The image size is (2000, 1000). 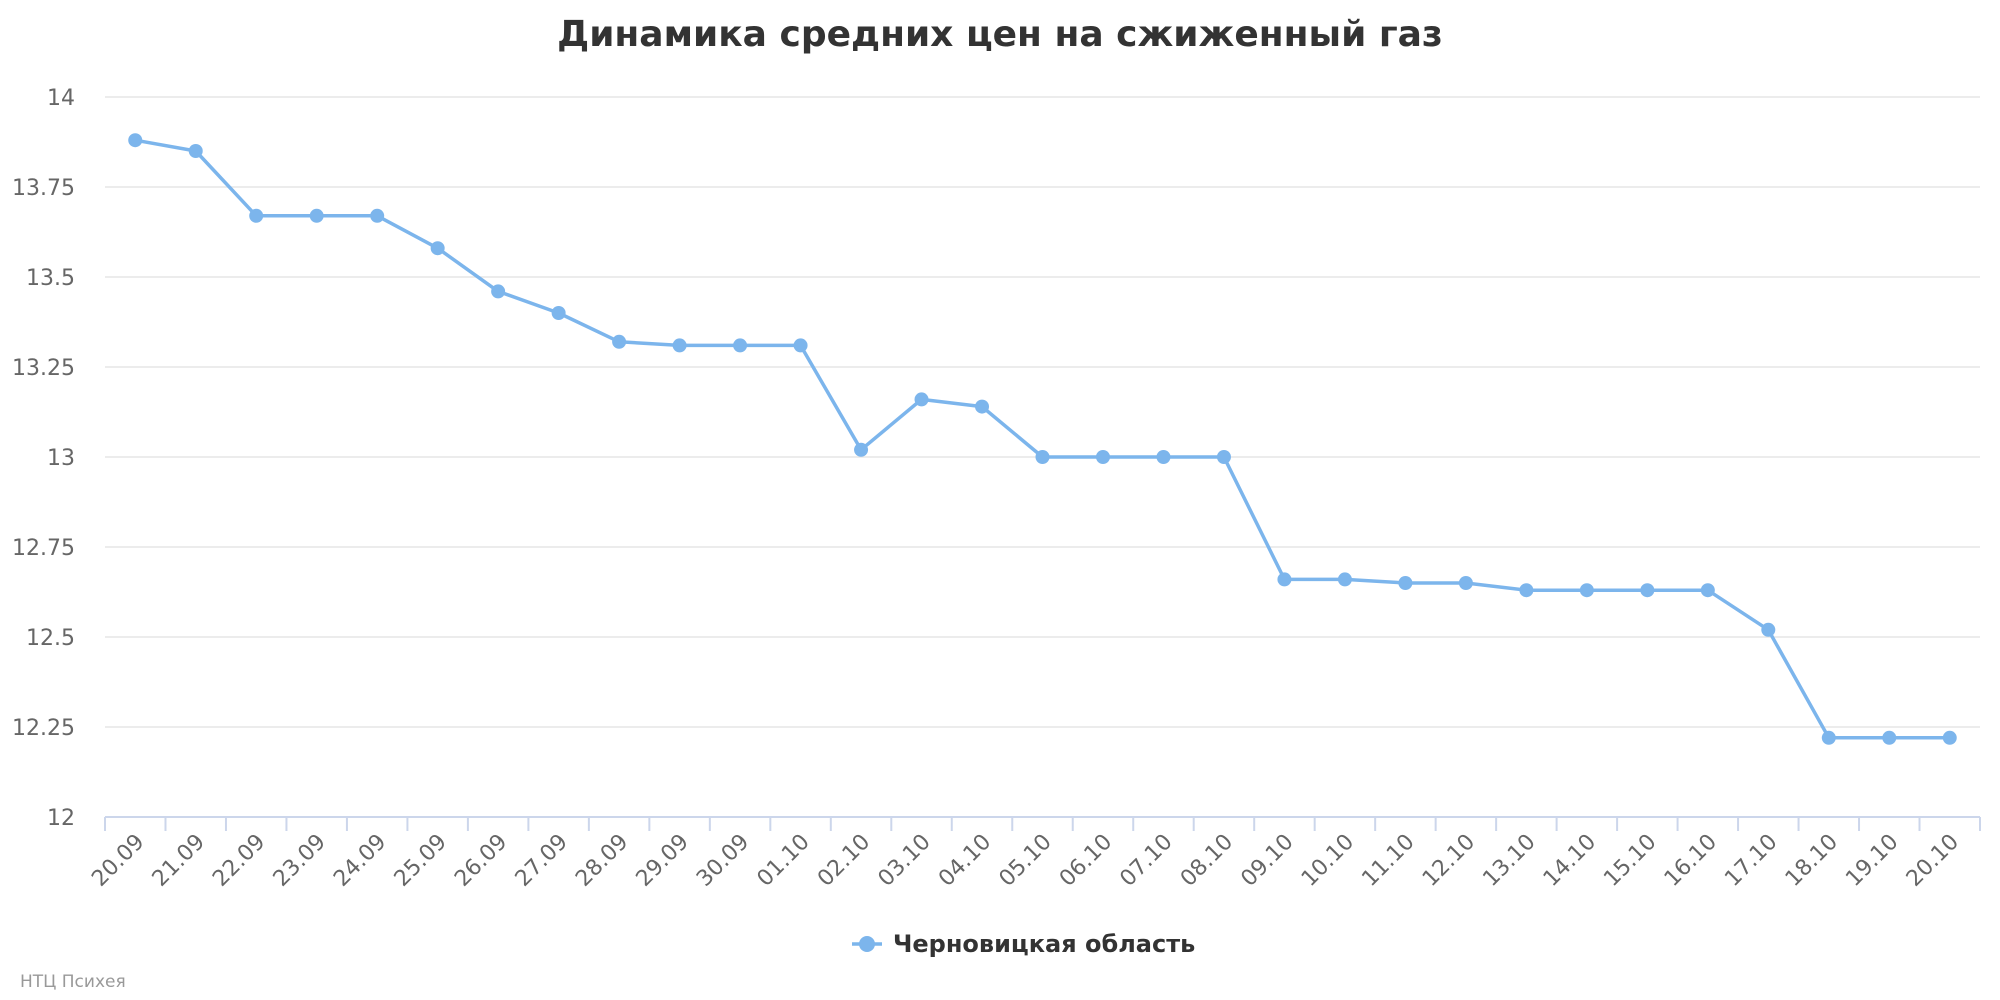 I want to click on x-tick-label: 25.09, so click(x=421, y=861).